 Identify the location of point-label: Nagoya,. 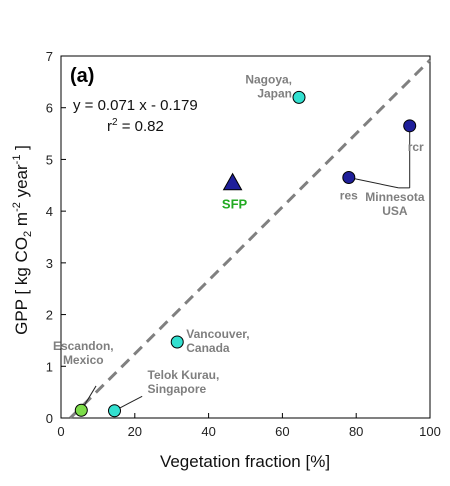
(268, 79).